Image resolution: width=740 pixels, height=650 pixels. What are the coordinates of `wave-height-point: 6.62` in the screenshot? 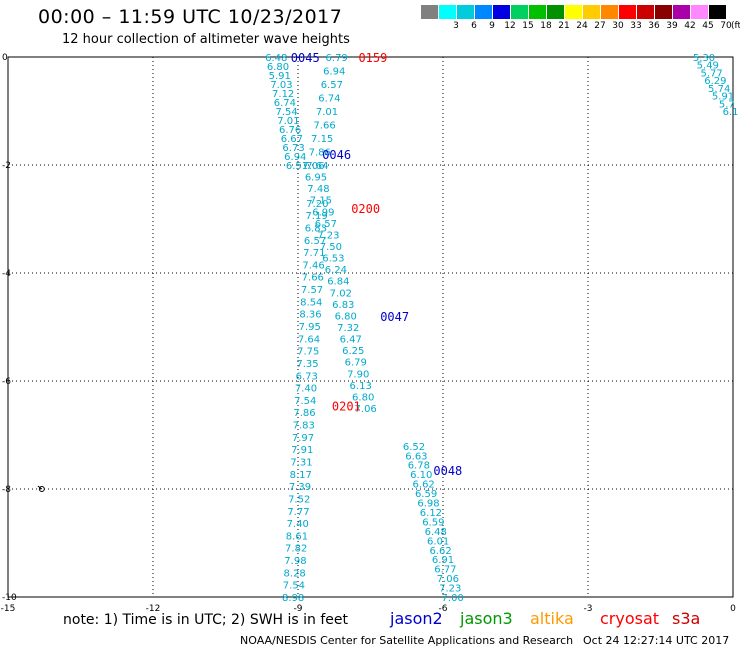 It's located at (440, 551).